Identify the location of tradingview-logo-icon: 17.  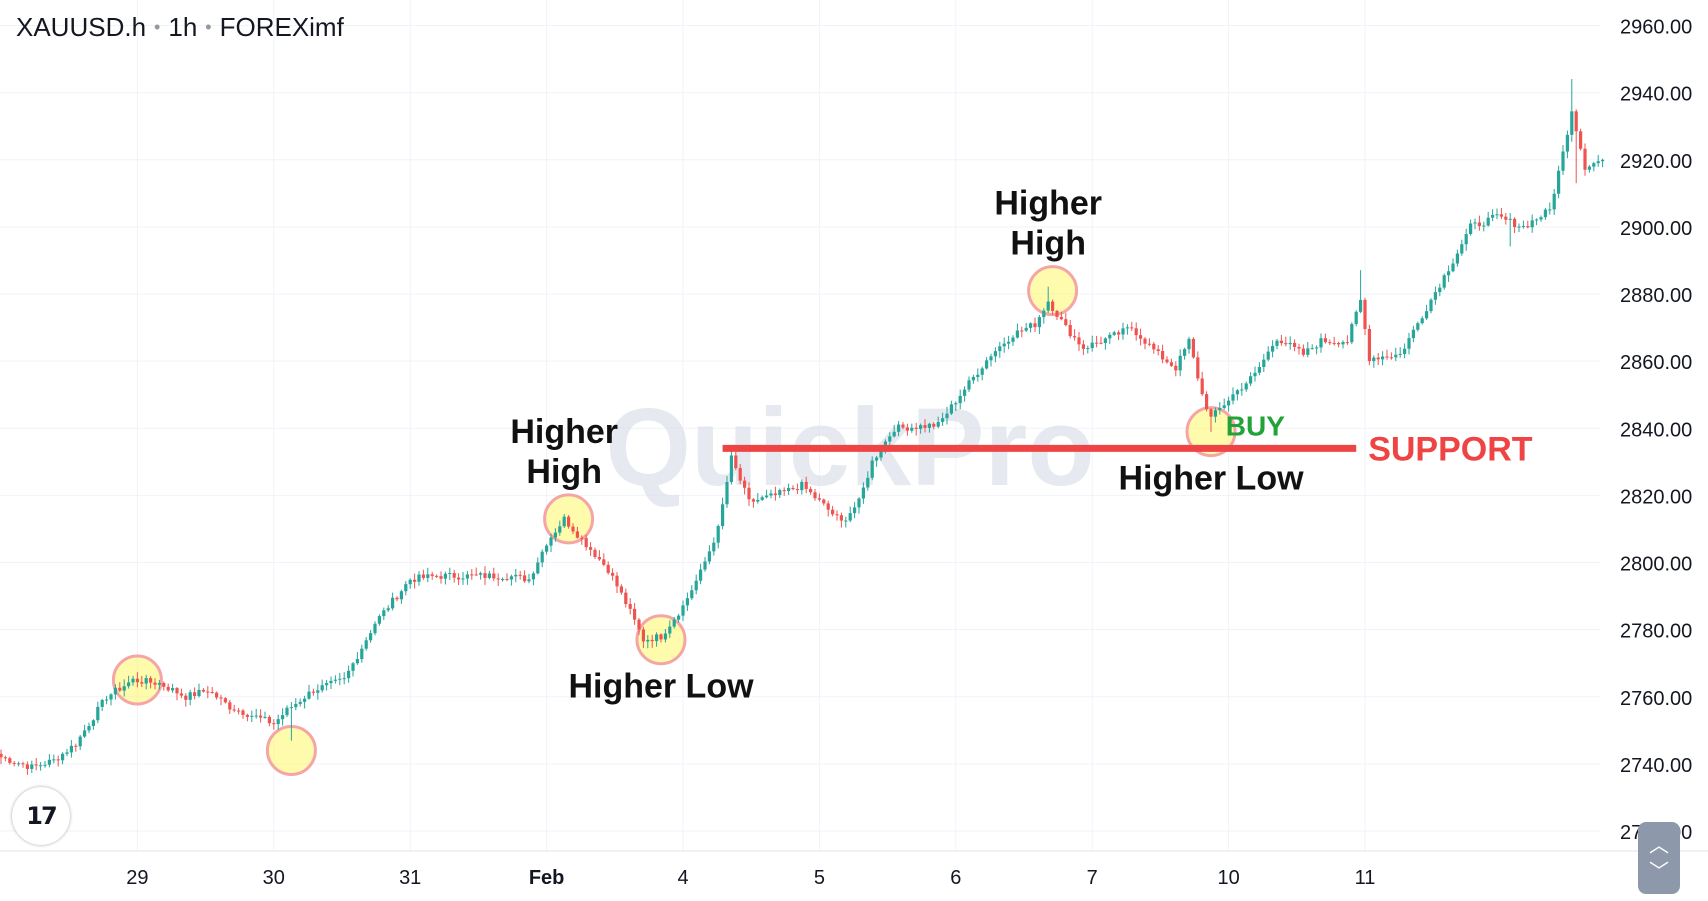
(41, 816).